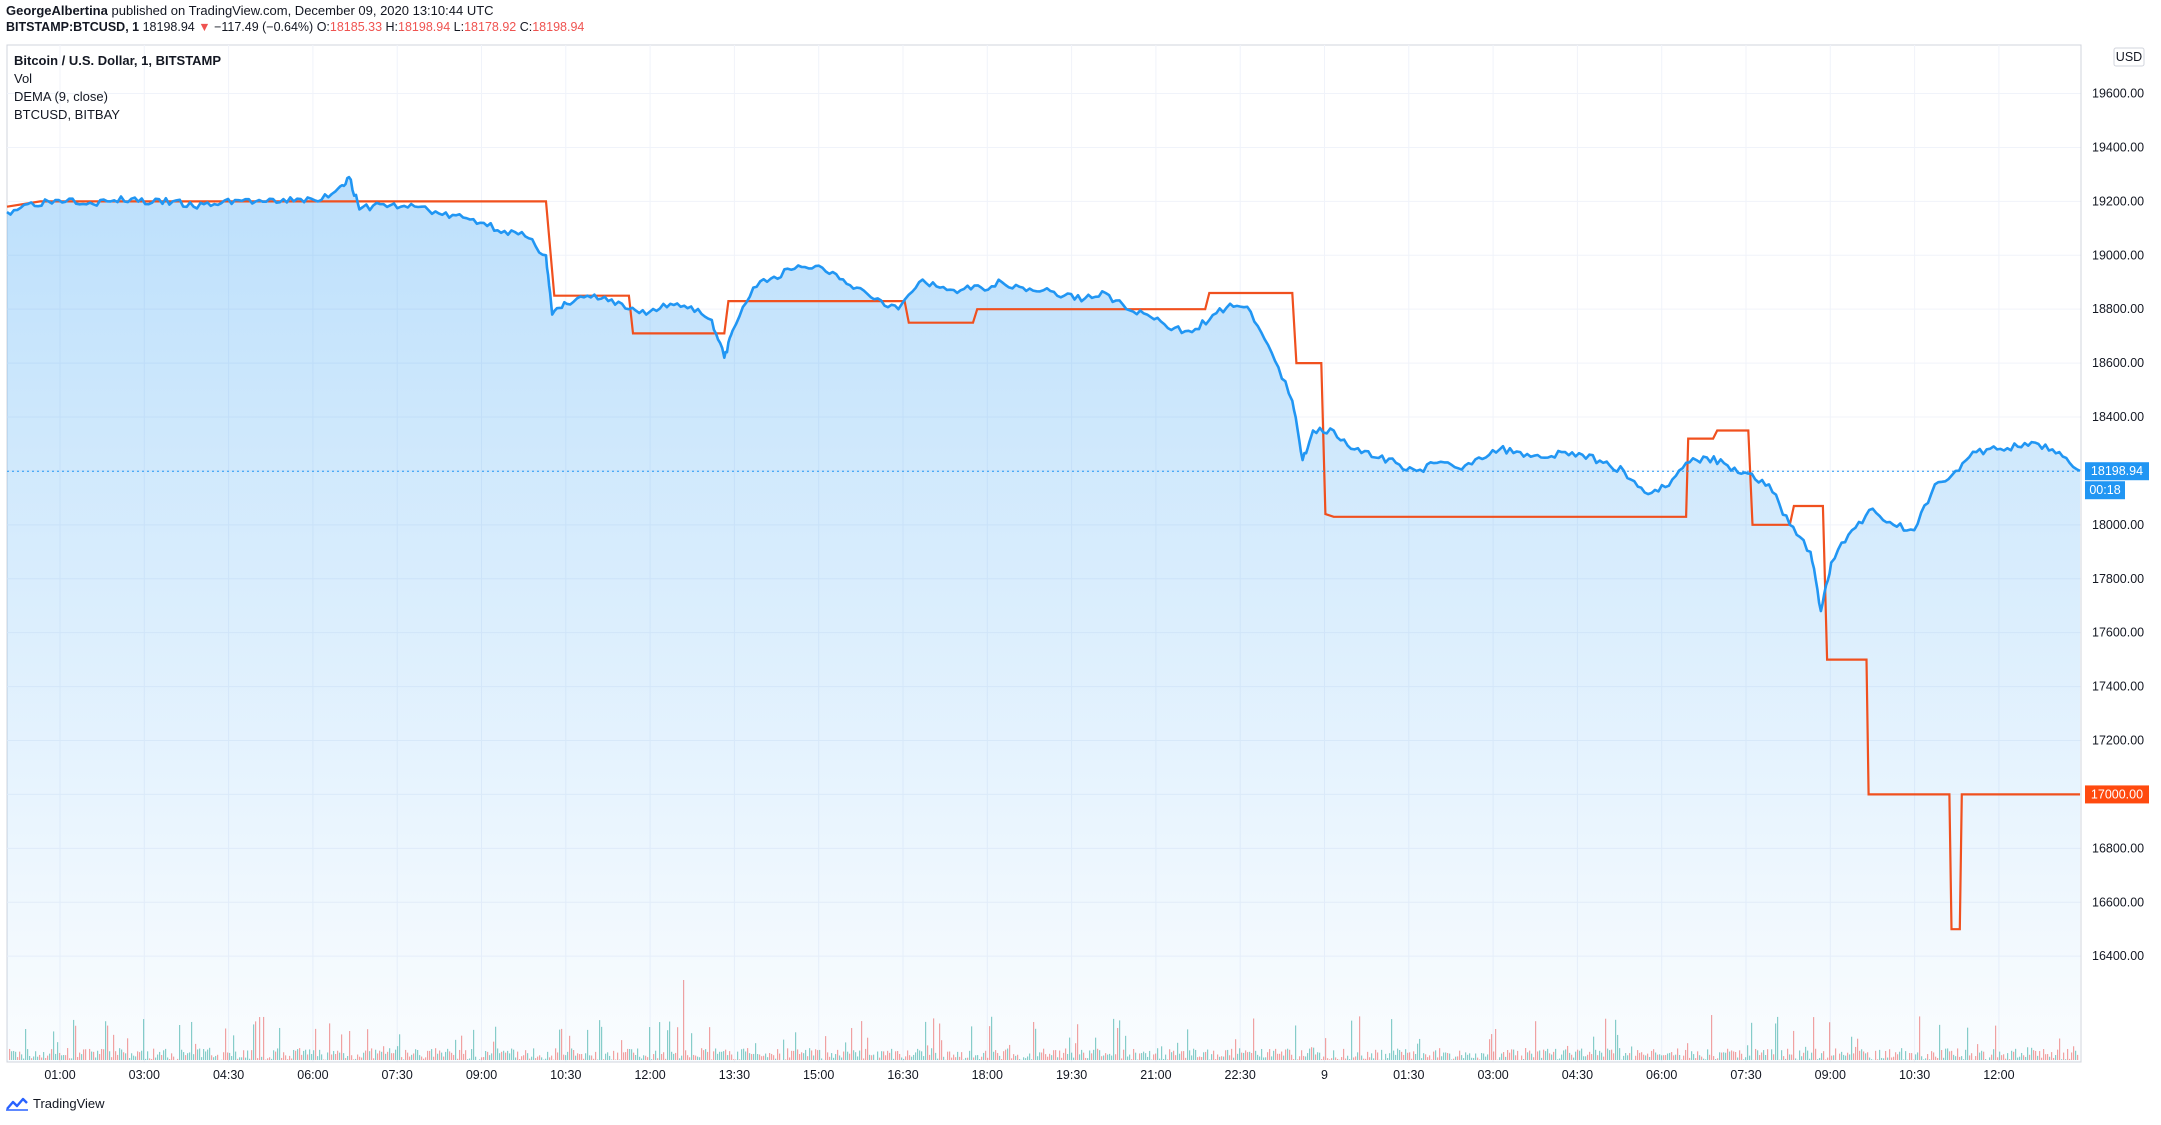  I want to click on price-axis, so click(2121, 553).